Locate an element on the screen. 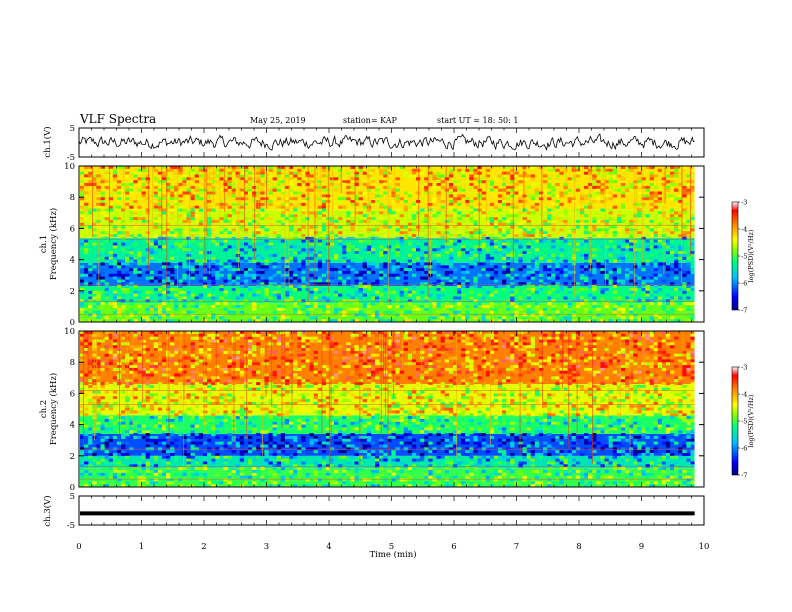  date-label: May 25, 2019 is located at coordinates (278, 120).